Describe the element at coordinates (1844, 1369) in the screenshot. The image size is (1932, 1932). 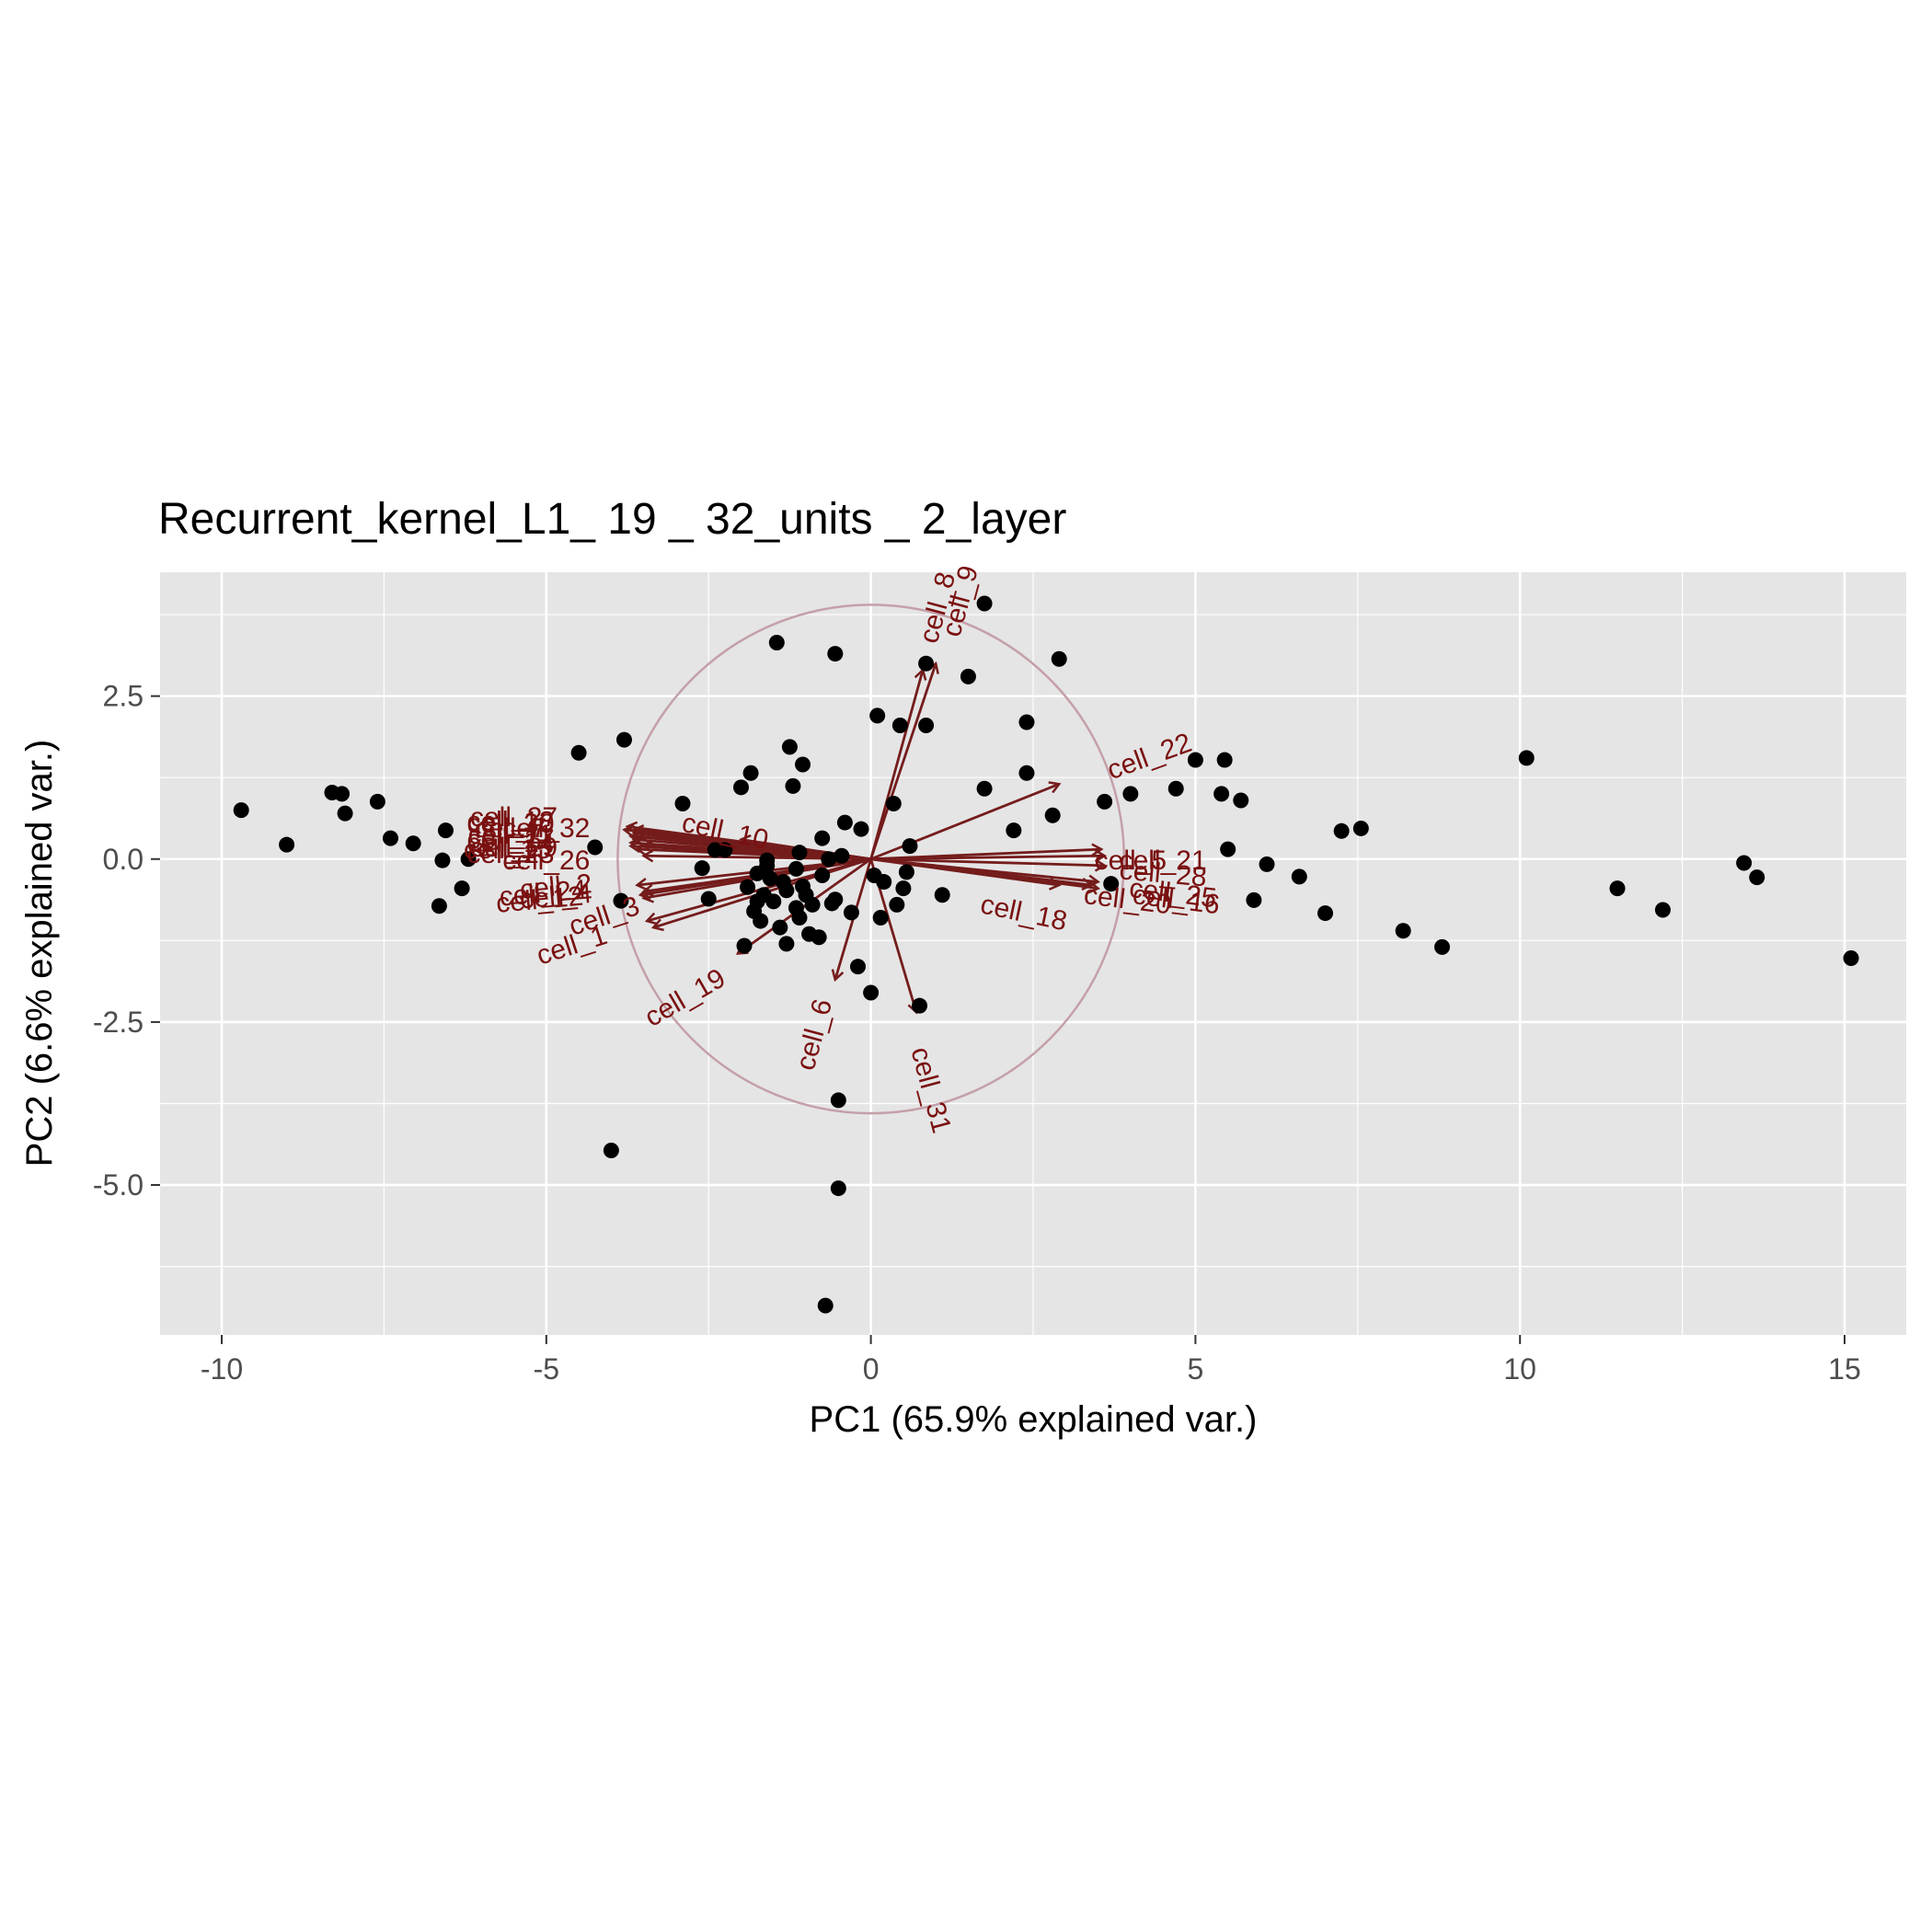
I see `x-tick-label: 15` at that location.